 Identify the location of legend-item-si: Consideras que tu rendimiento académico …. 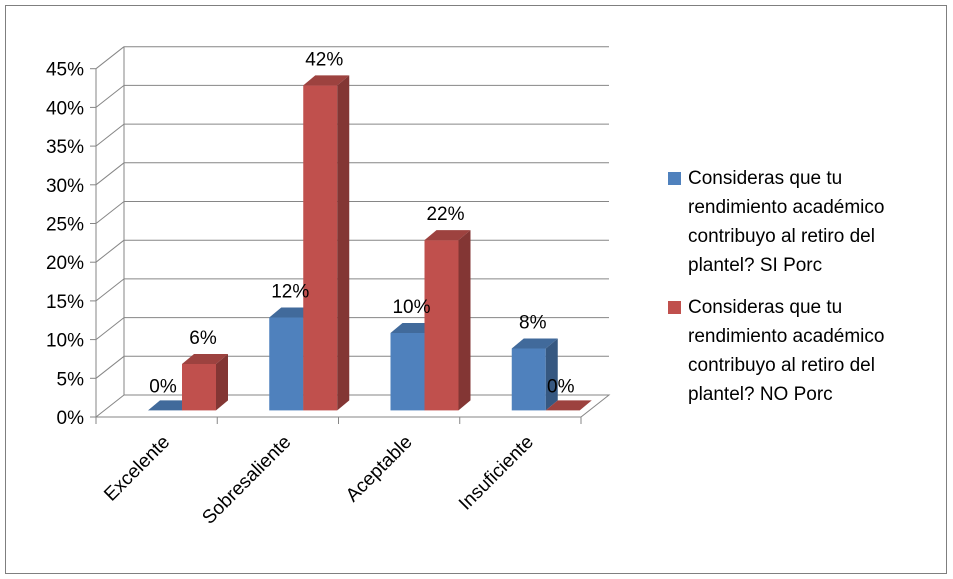
(810, 222).